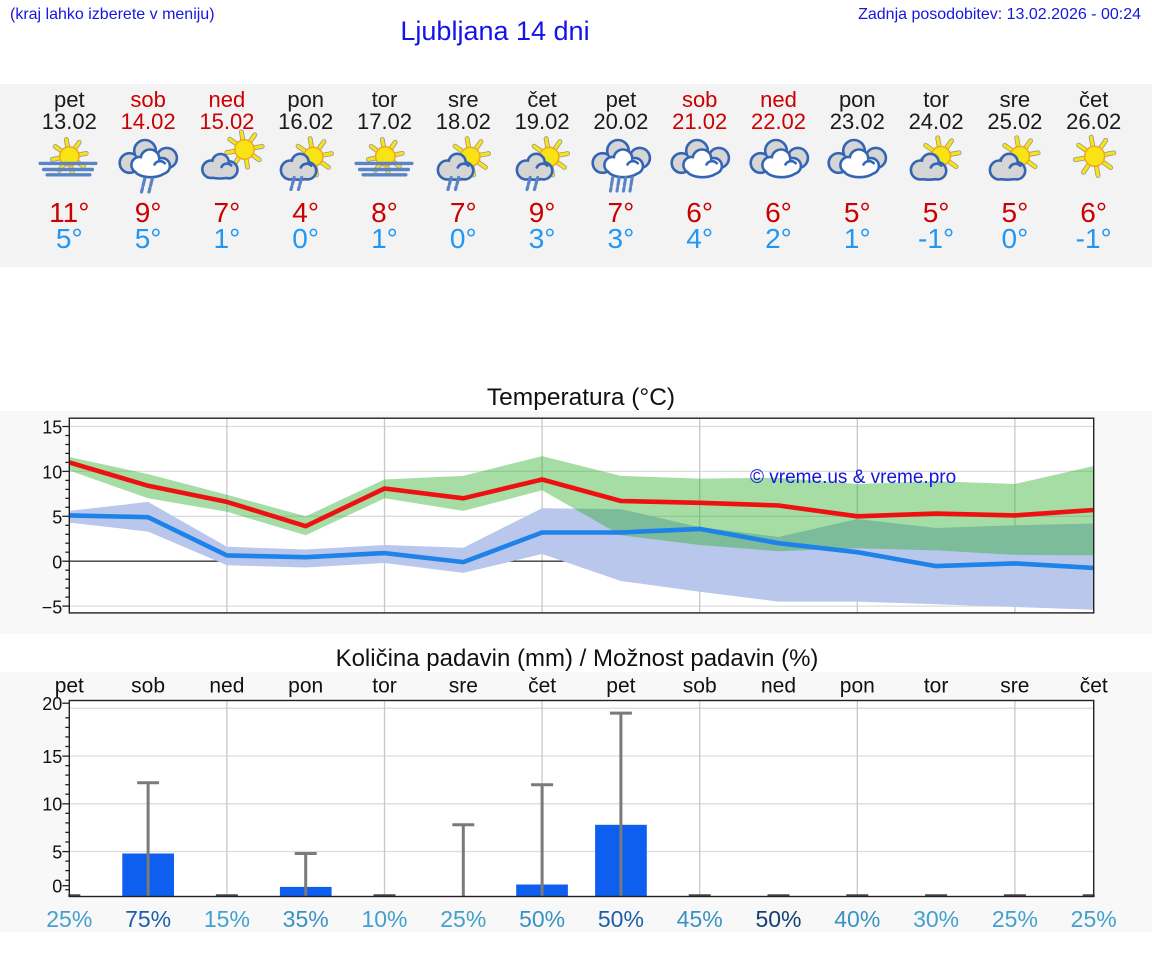 The width and height of the screenshot is (1152, 975). I want to click on svg-text: 40%, so click(857, 919).